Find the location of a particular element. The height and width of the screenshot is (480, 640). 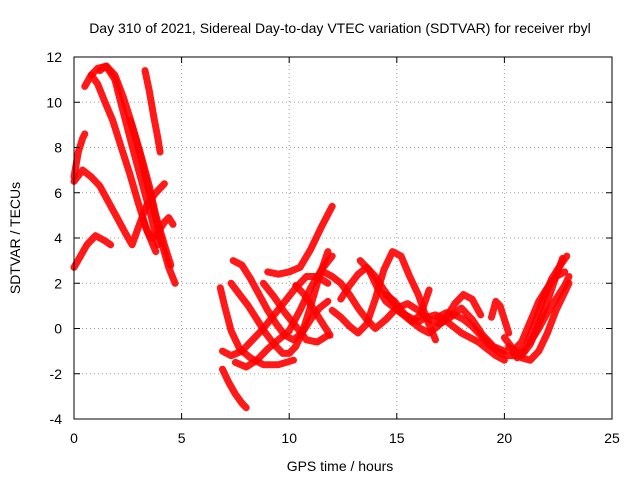

y-tick-label: -4 is located at coordinates (56, 419).